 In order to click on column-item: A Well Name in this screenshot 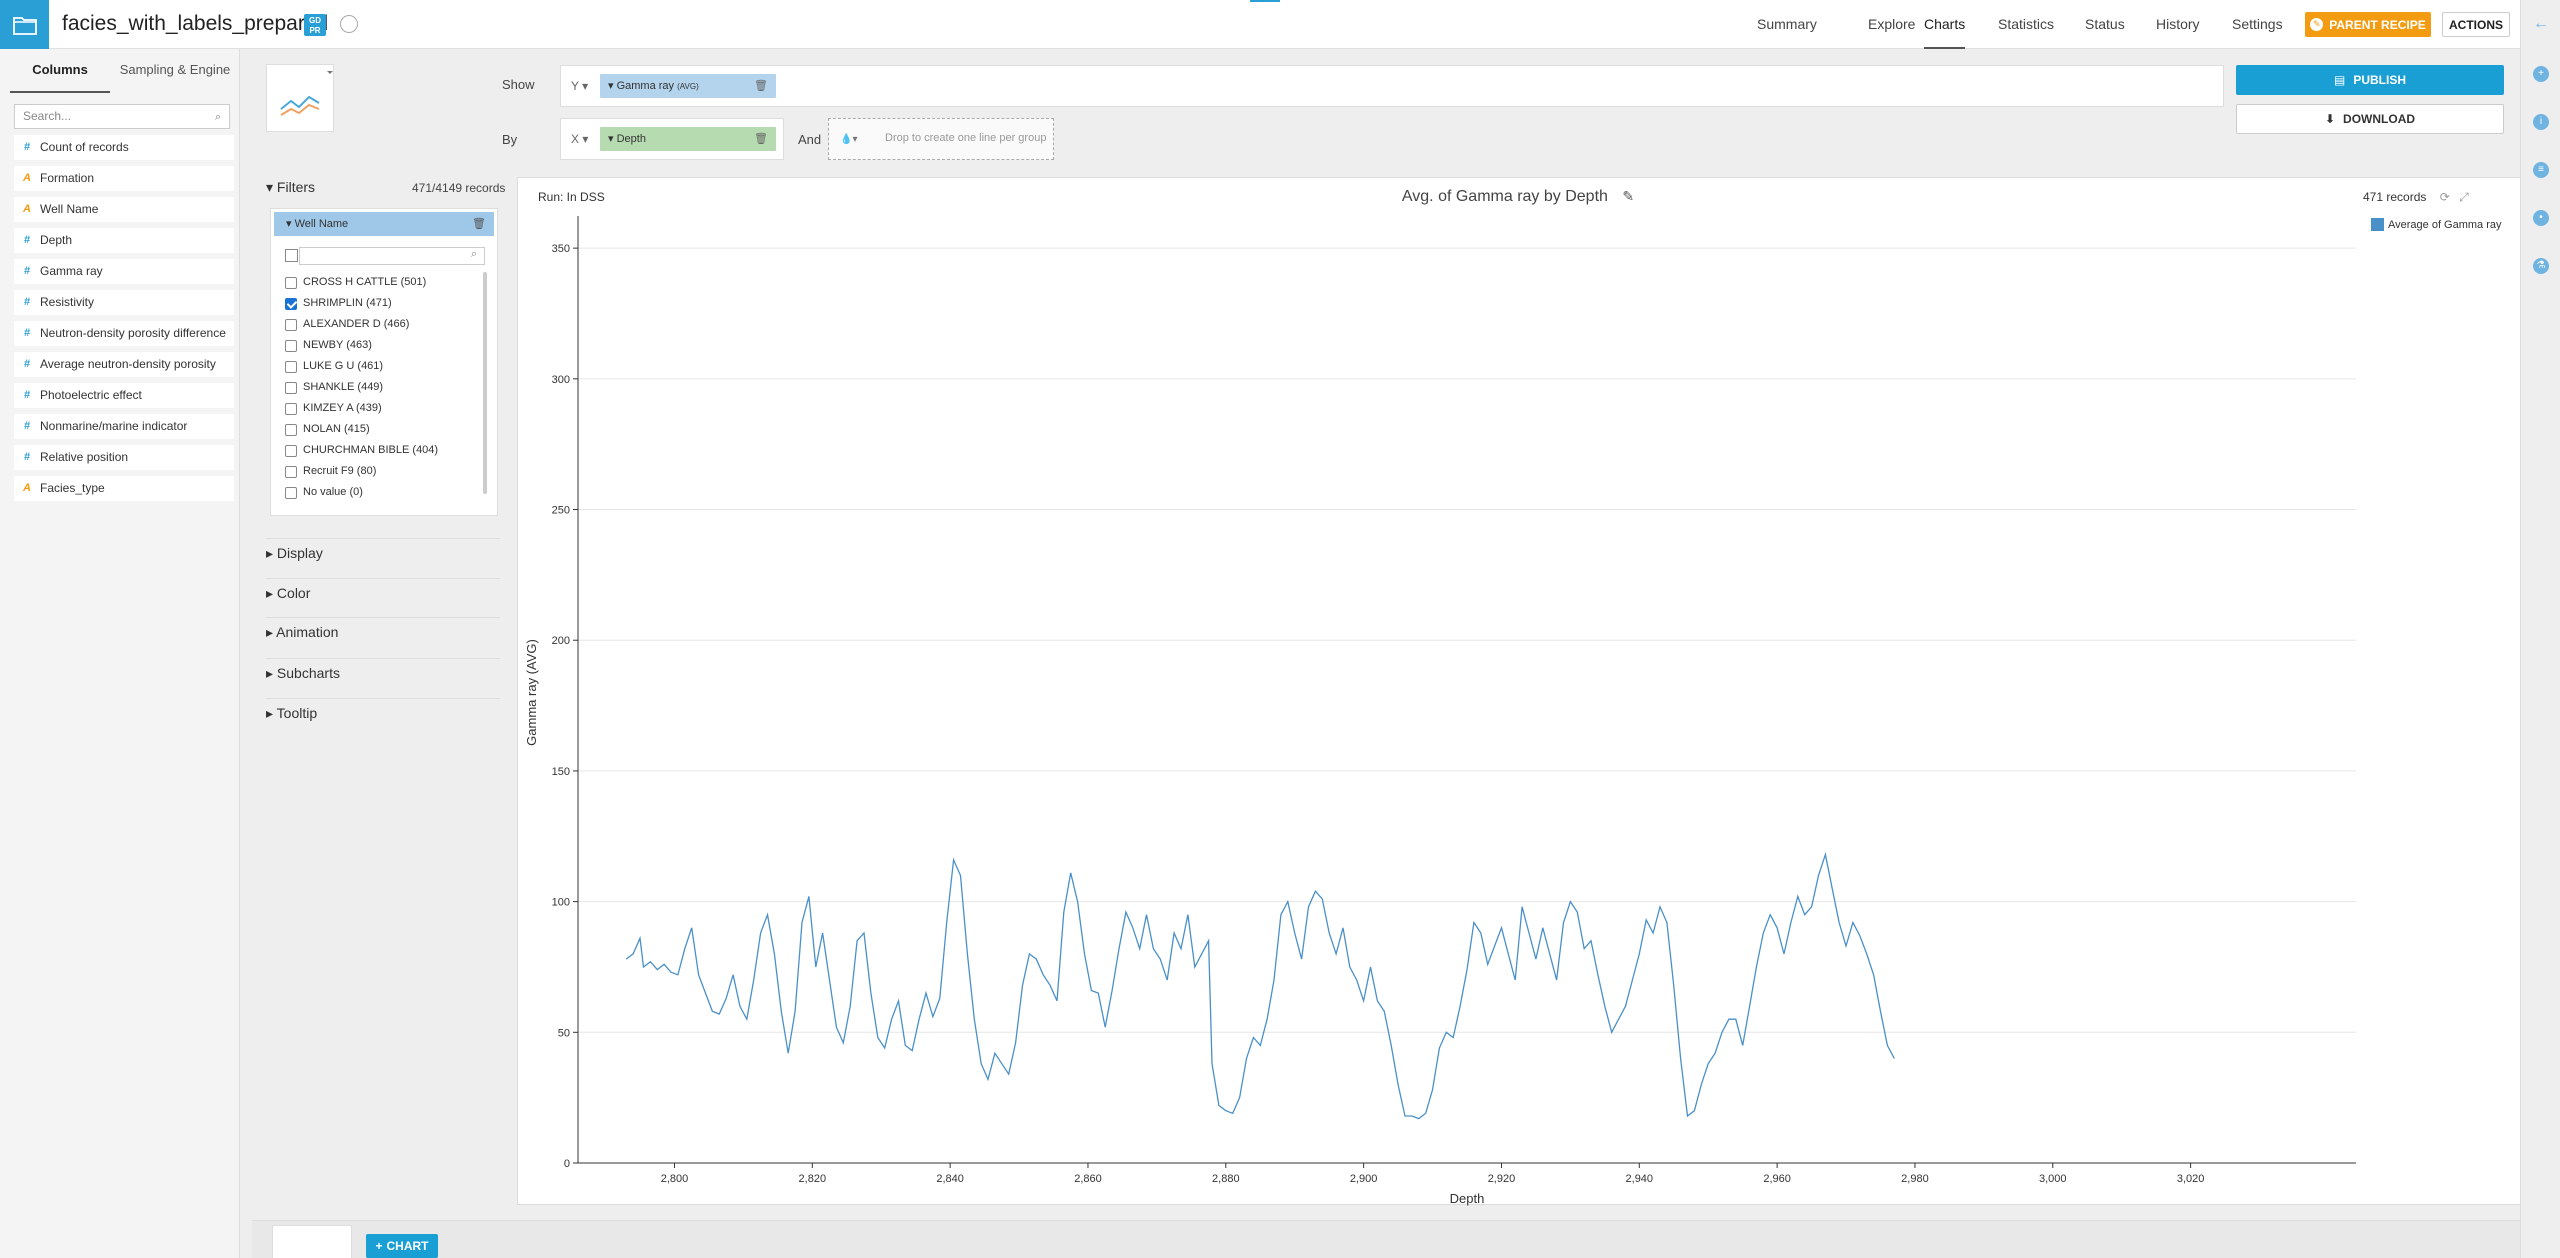, I will do `click(124, 209)`.